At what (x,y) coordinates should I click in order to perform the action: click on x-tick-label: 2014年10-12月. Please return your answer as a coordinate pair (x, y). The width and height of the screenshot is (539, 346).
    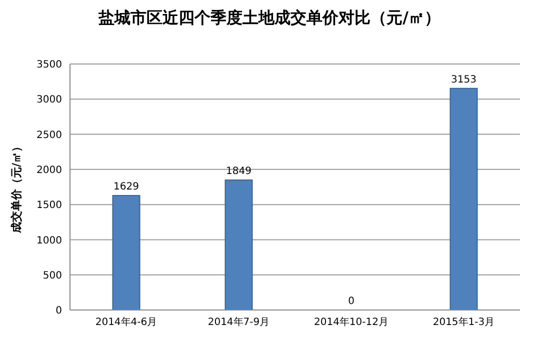
    Looking at the image, I should click on (351, 322).